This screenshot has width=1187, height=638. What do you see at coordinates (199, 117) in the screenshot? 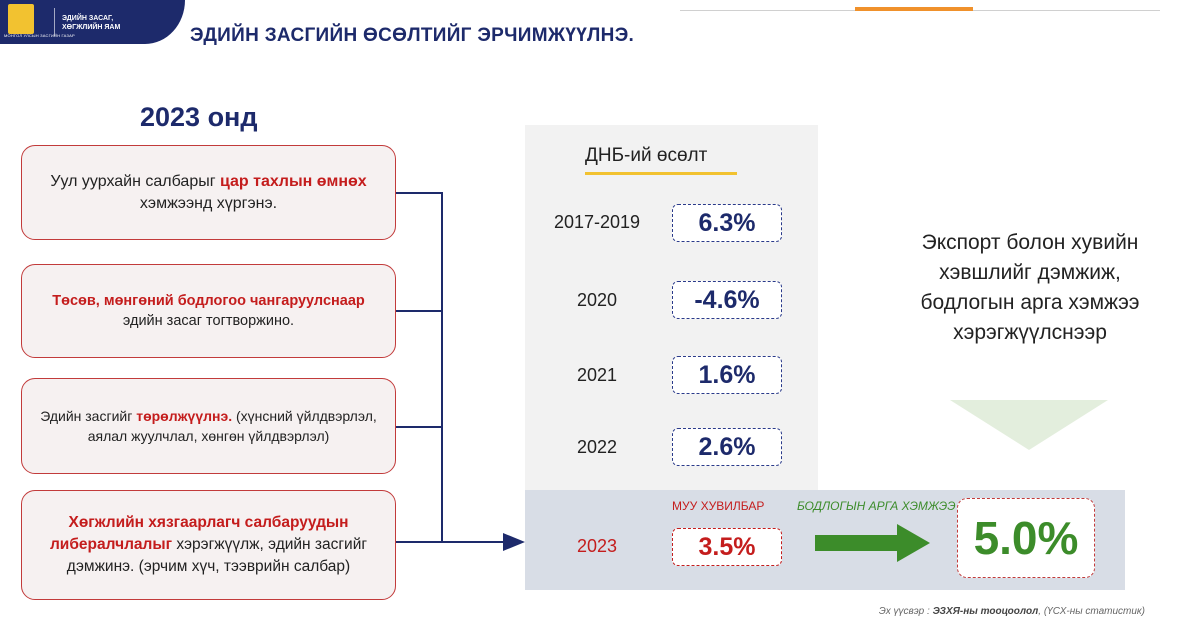
I see `year-heading: 2023 онд` at bounding box center [199, 117].